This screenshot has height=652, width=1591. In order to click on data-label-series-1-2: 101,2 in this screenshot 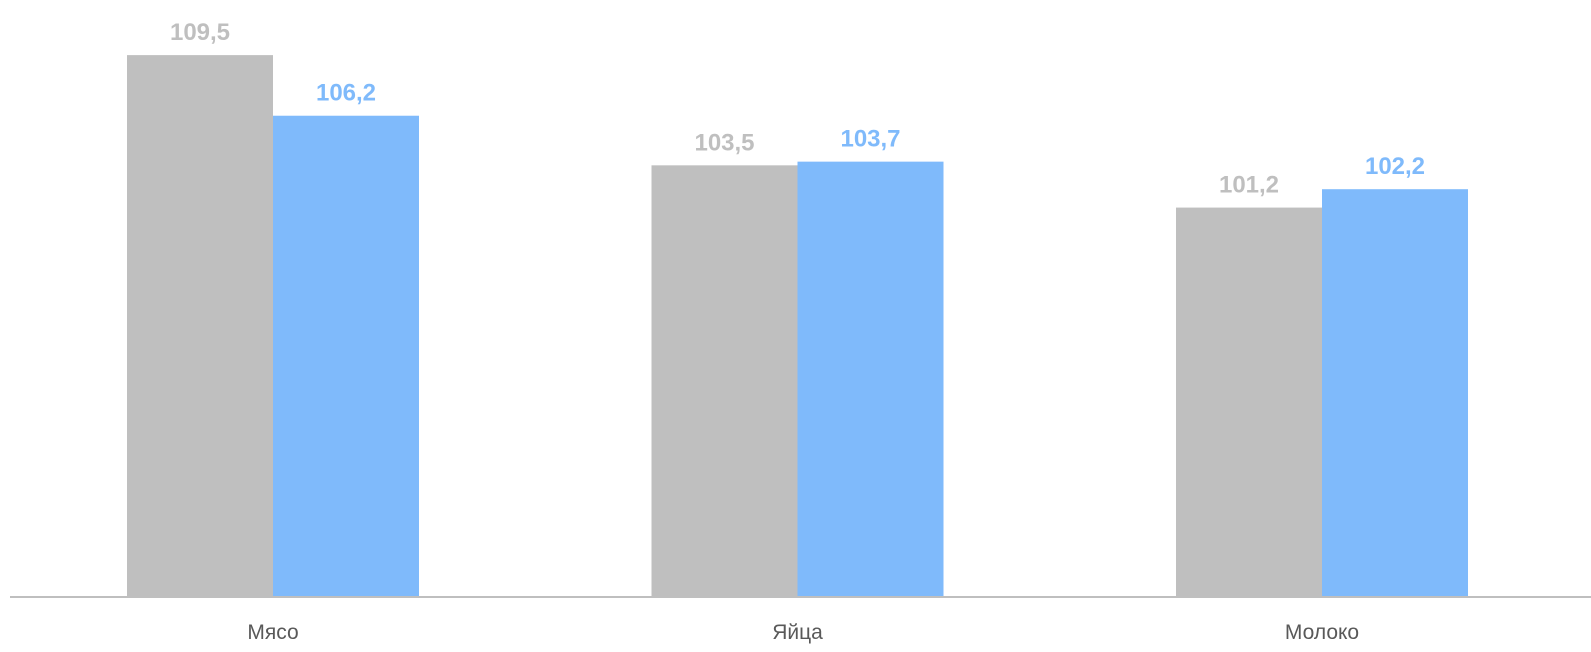, I will do `click(1249, 185)`.